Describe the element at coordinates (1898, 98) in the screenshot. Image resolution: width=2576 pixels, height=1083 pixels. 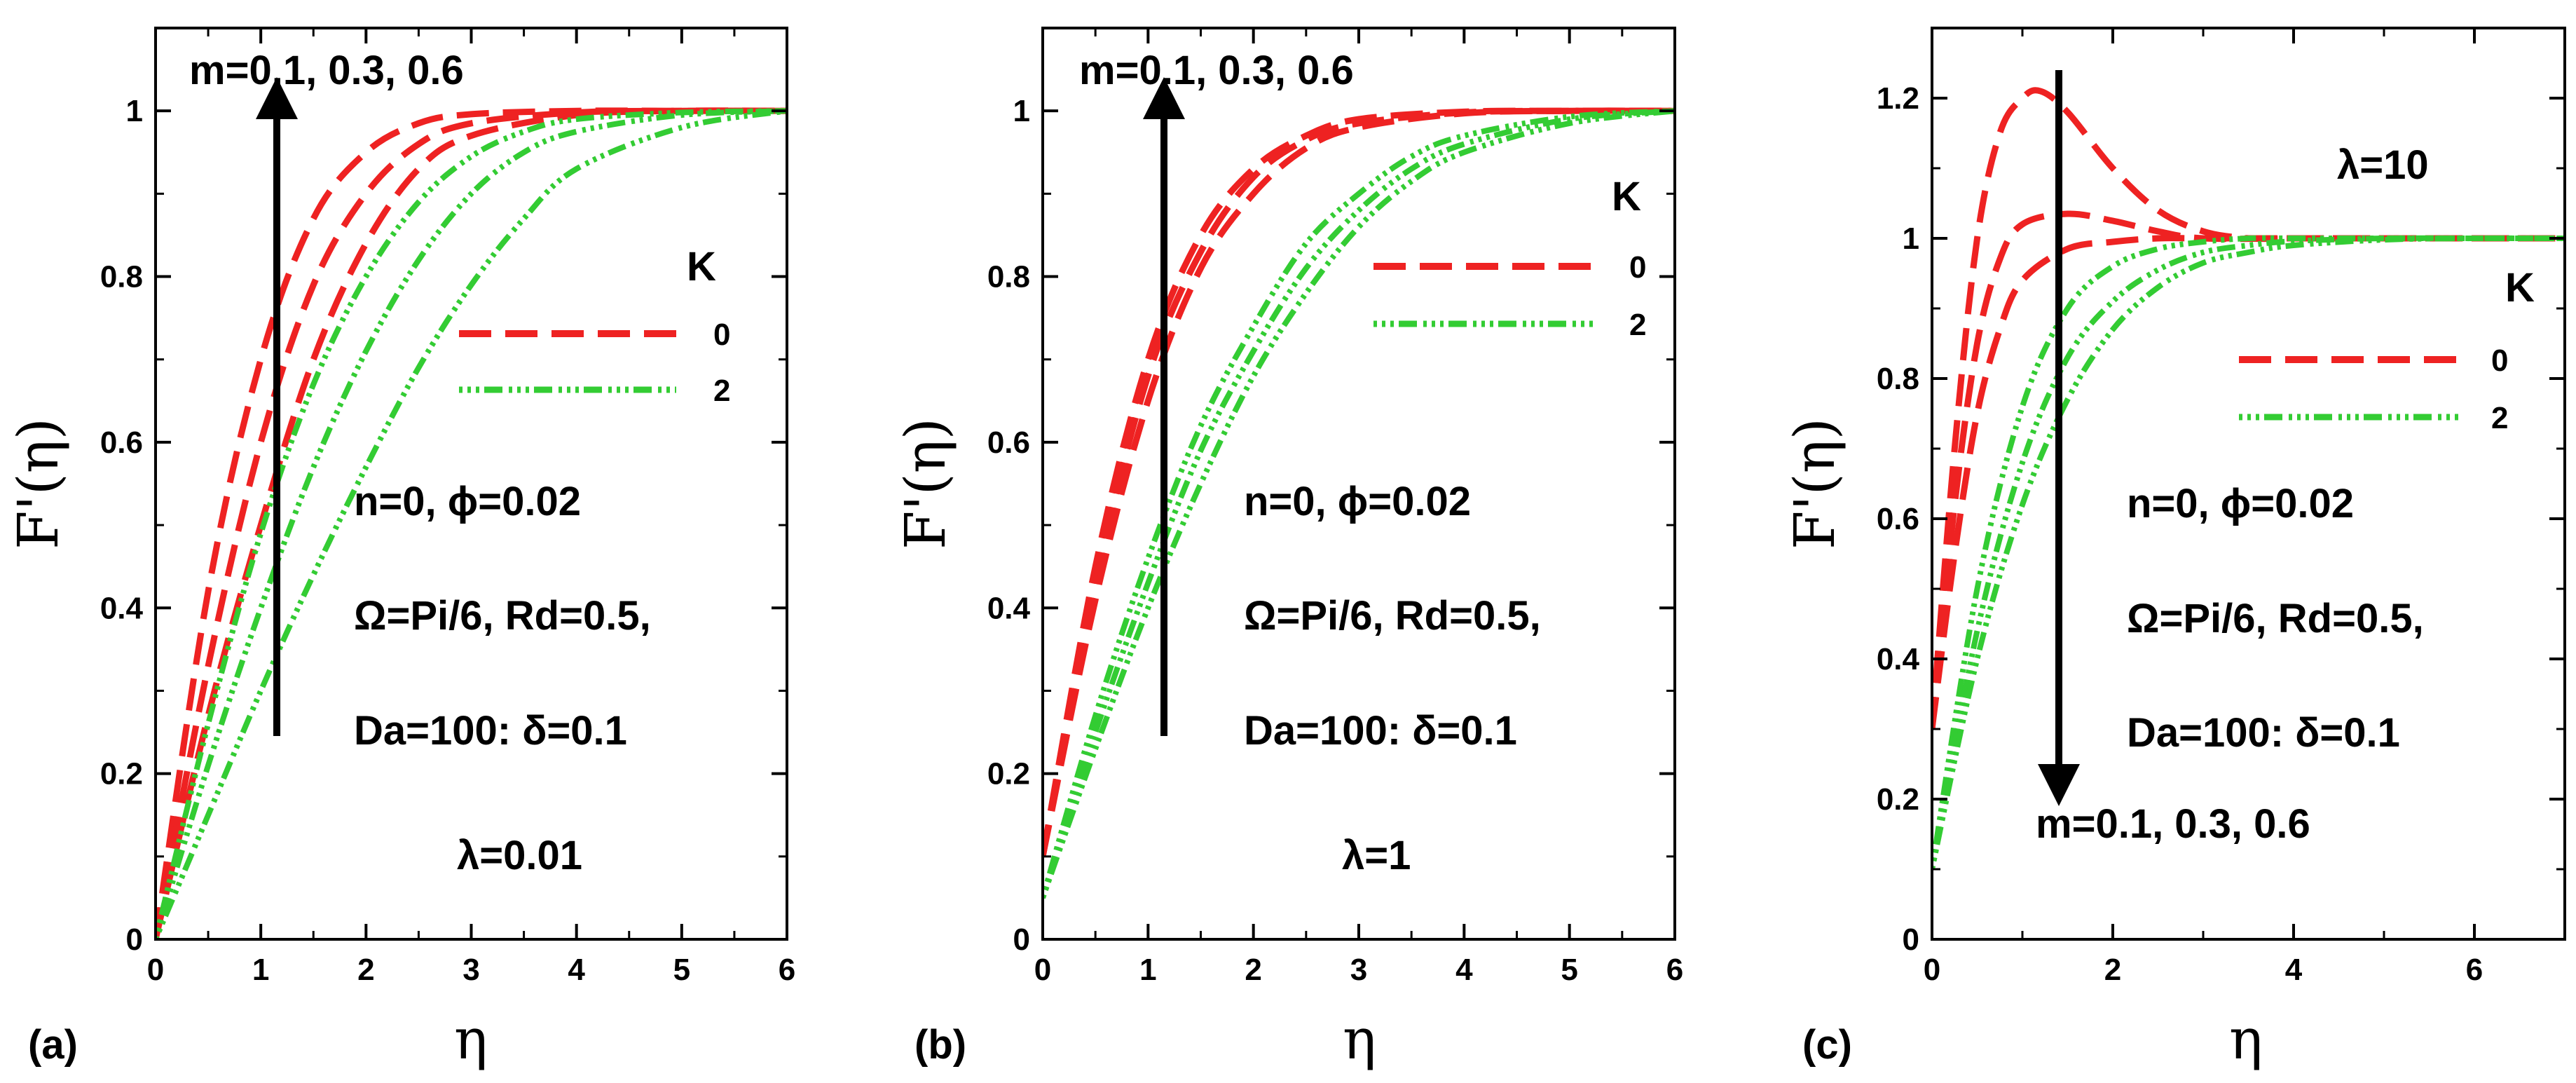
I see `y-tick-label: 1.2` at that location.